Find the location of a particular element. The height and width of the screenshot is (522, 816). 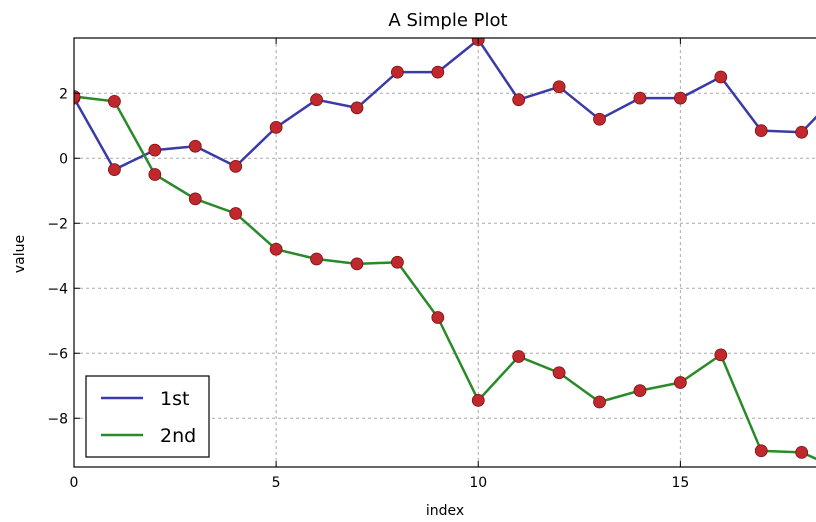

y-axis-label: value is located at coordinates (20, 254).